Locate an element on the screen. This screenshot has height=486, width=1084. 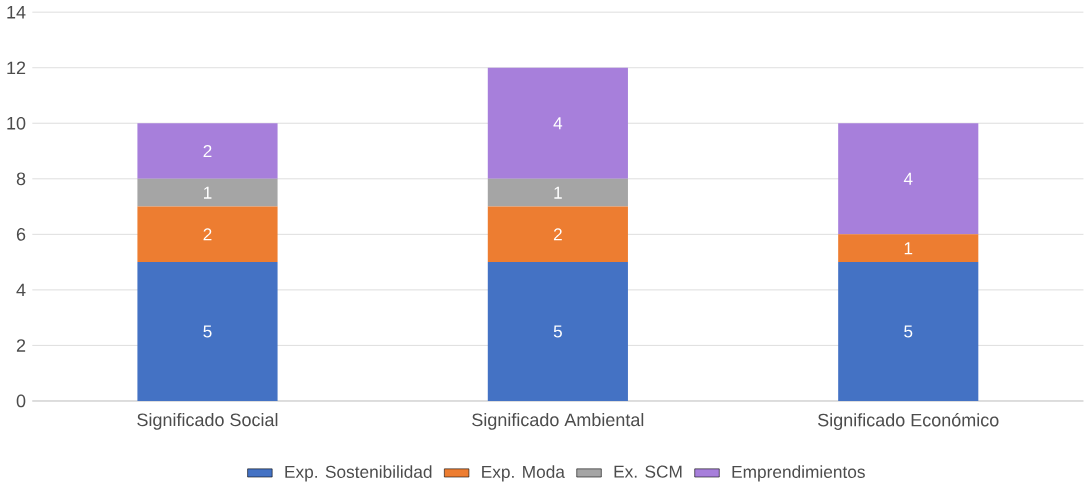
legend-label: Exp. Sostenibilidad is located at coordinates (358, 473).